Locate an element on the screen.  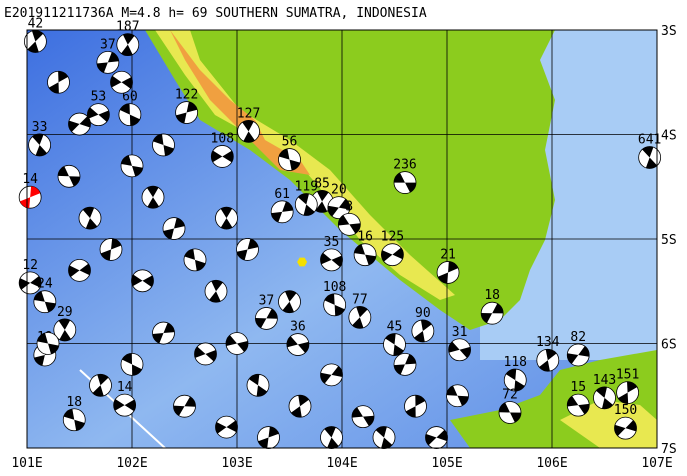
depth-label: 236 is located at coordinates (404, 165).